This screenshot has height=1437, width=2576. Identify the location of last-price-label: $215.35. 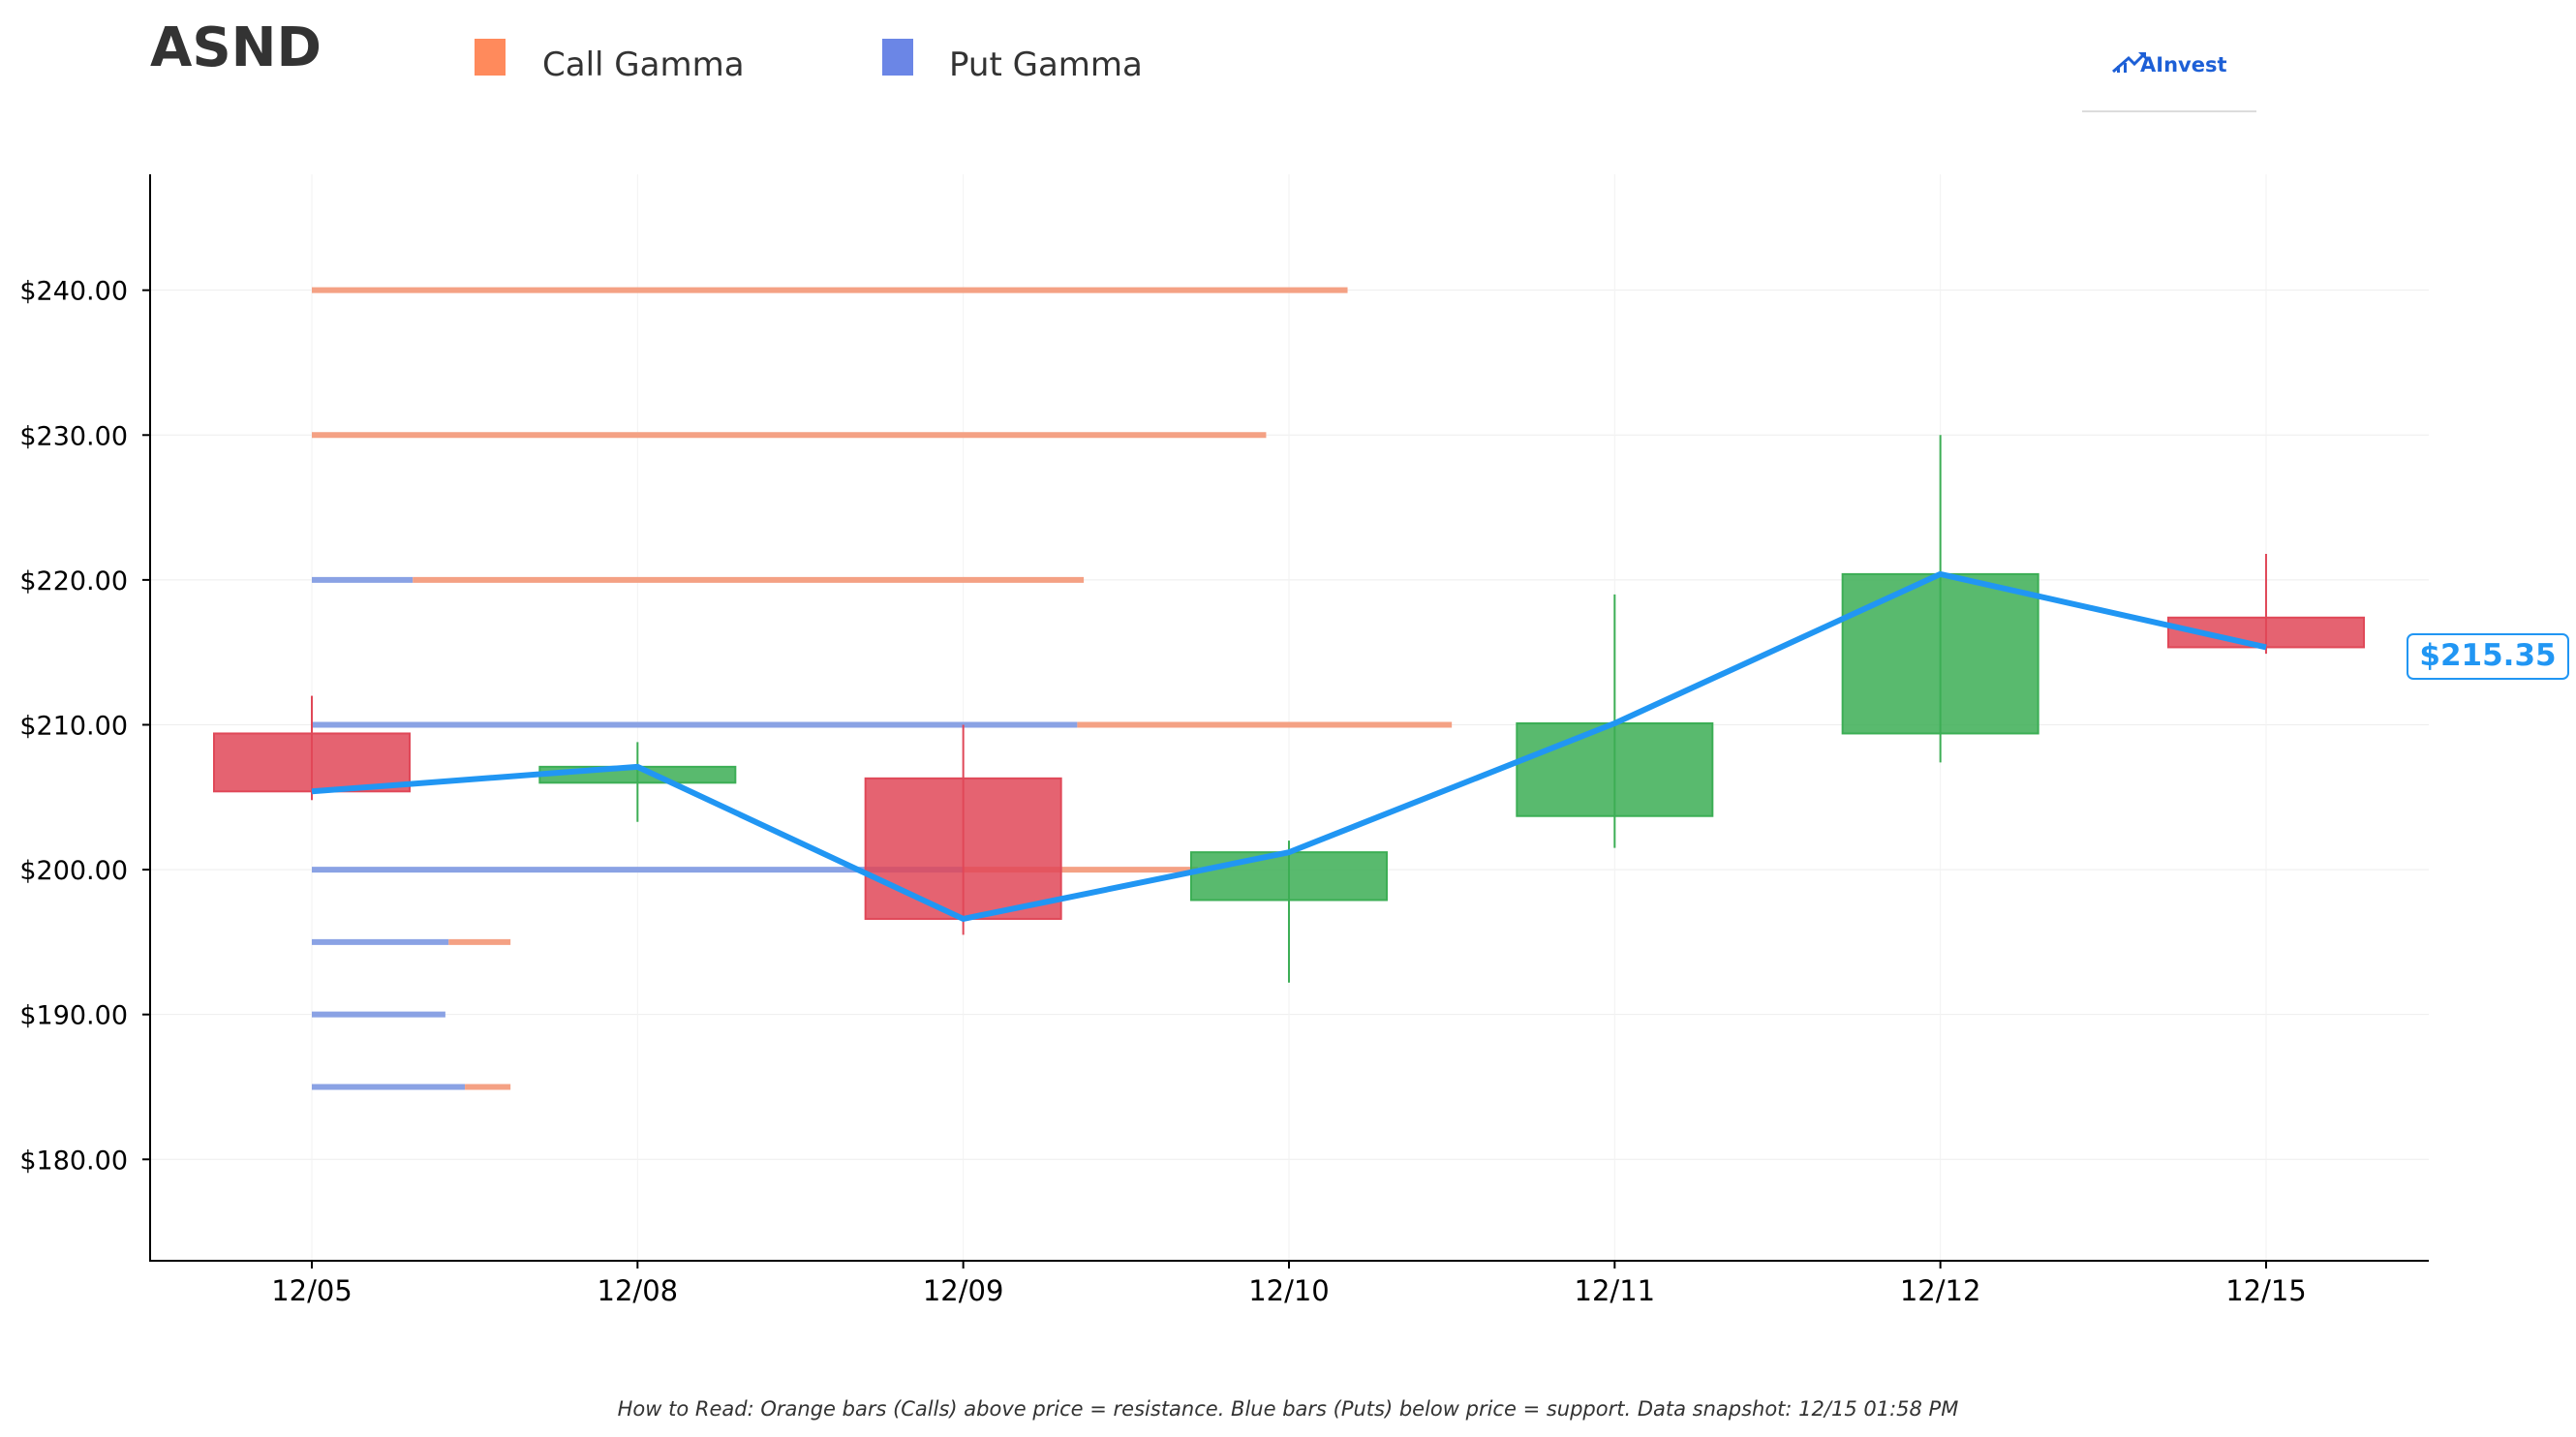
(2487, 656).